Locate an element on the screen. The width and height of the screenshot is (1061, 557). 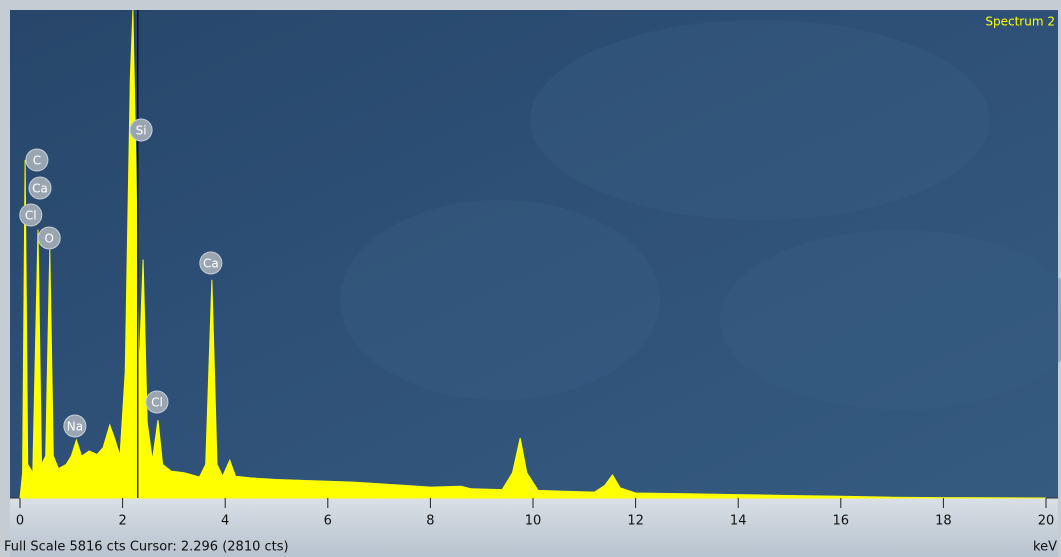
element-label: Na is located at coordinates (75, 427).